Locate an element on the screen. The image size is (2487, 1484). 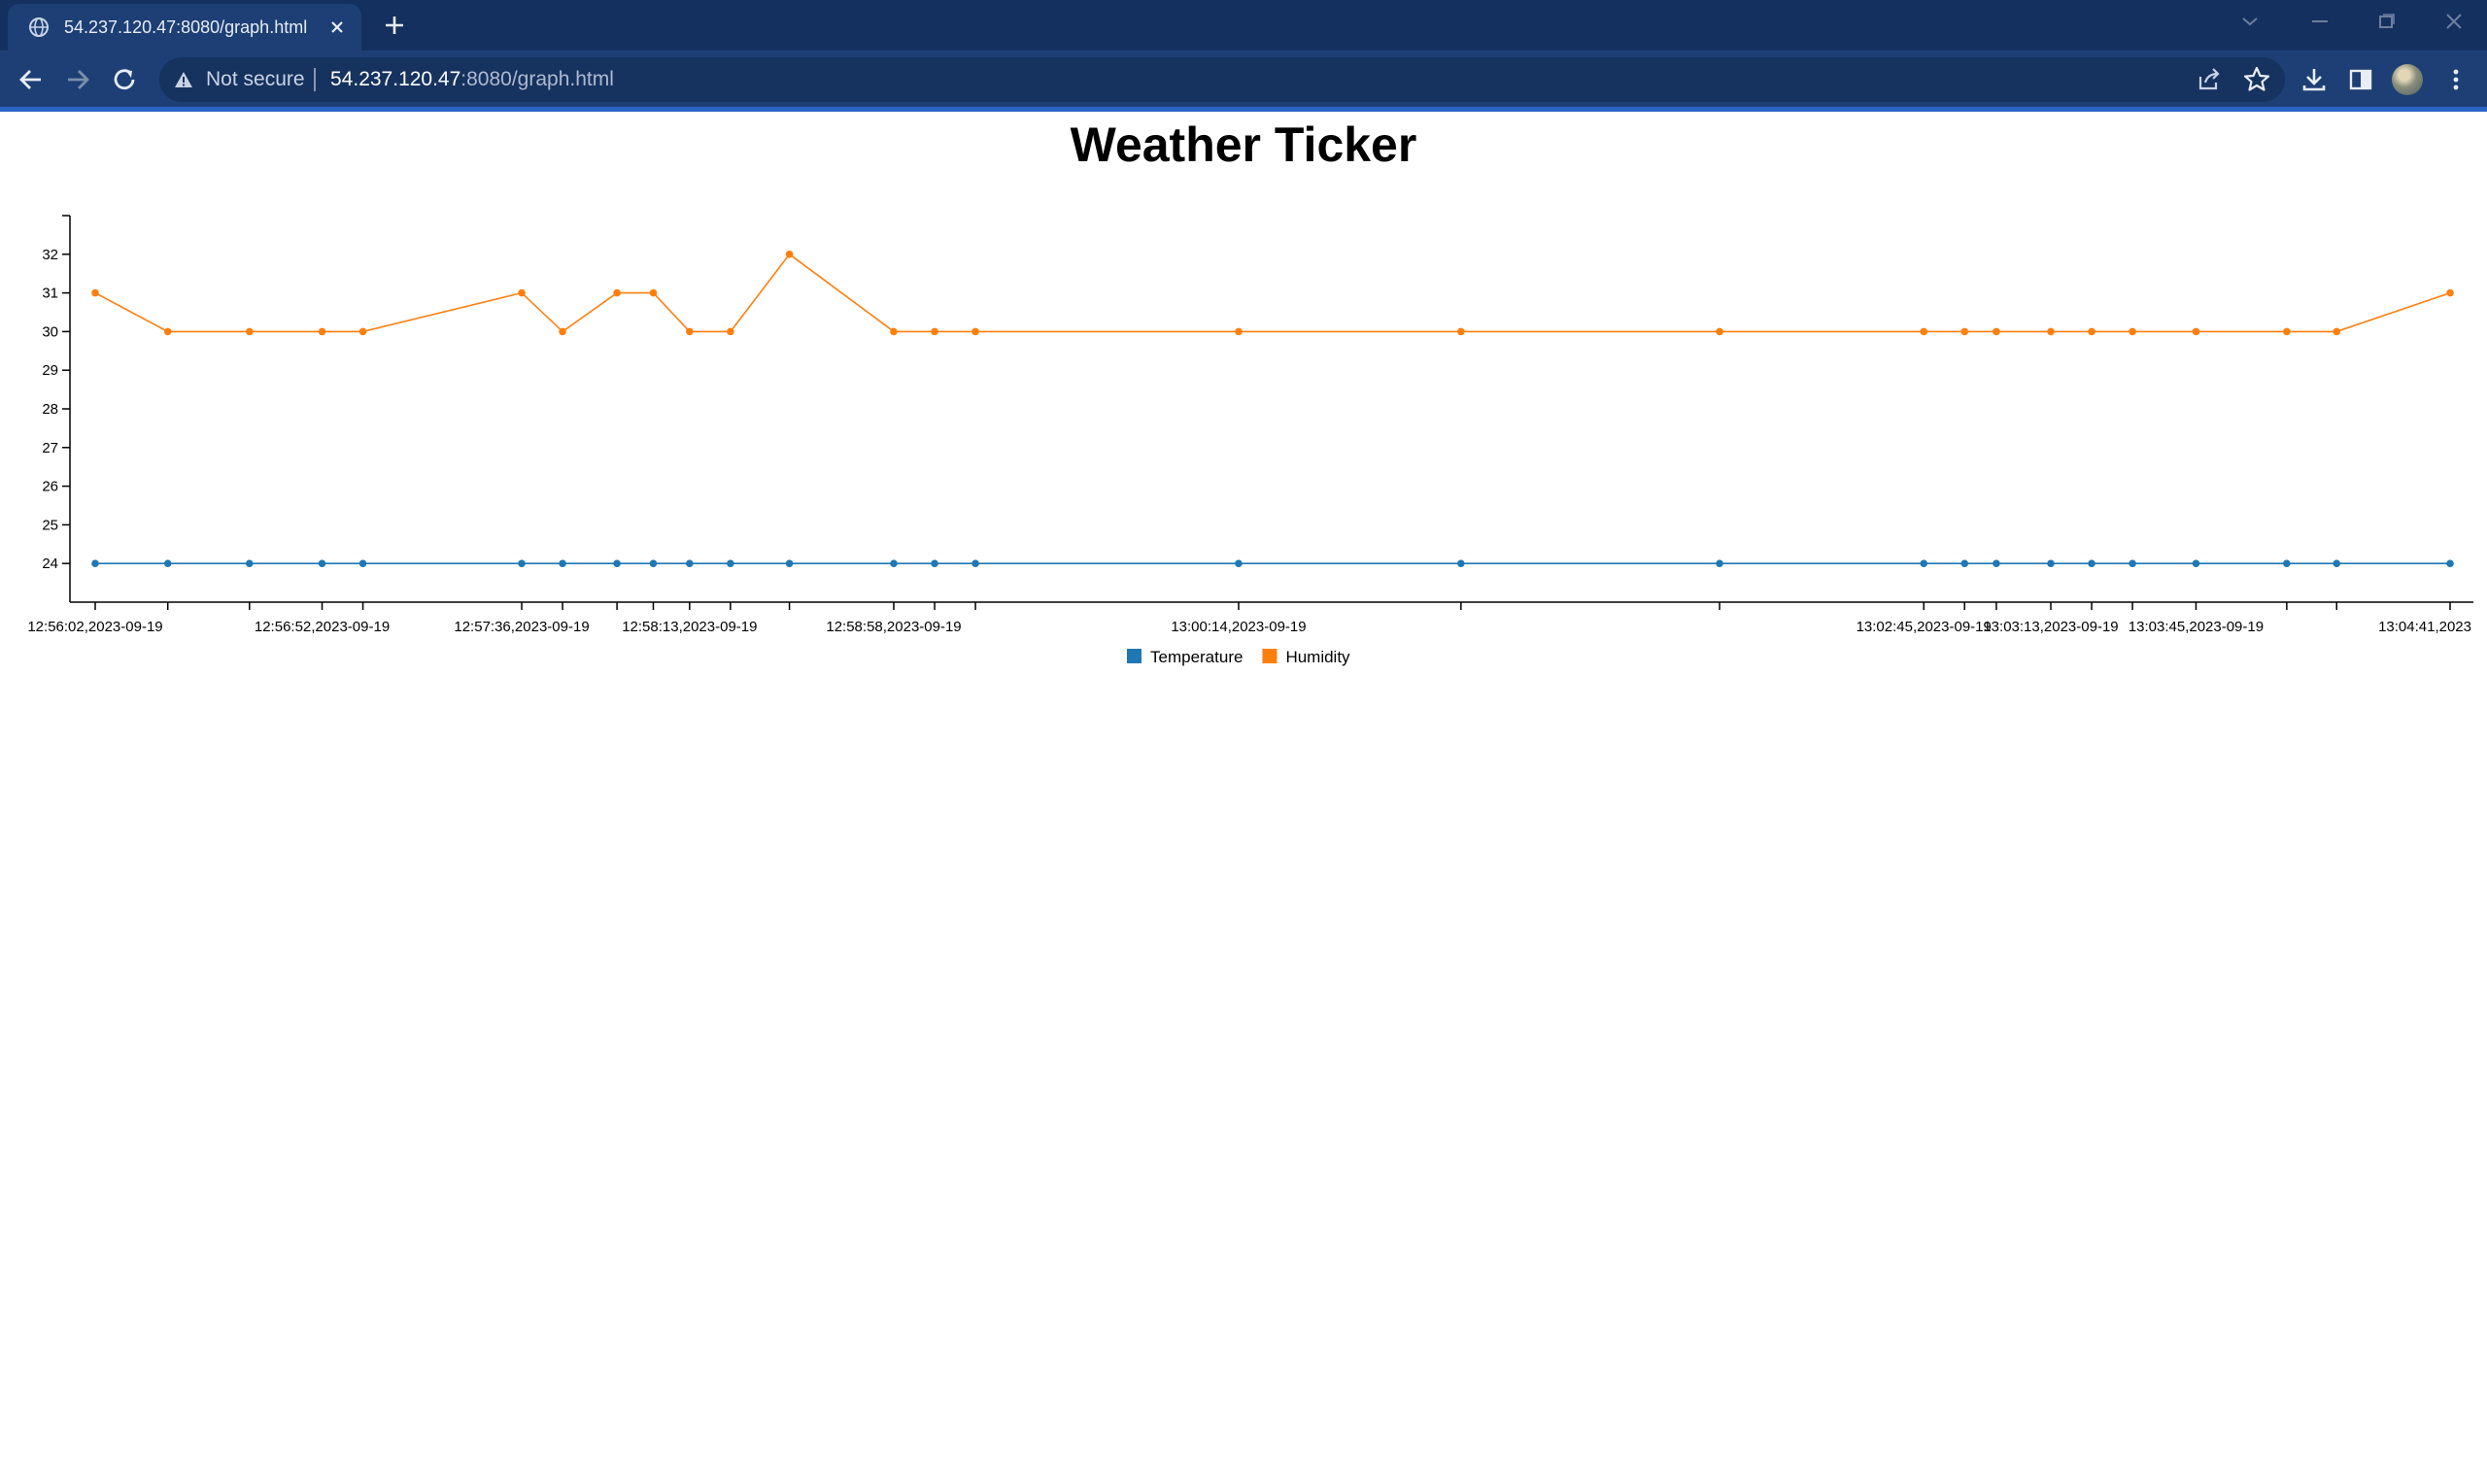
back-arrow-icon is located at coordinates (31, 80).